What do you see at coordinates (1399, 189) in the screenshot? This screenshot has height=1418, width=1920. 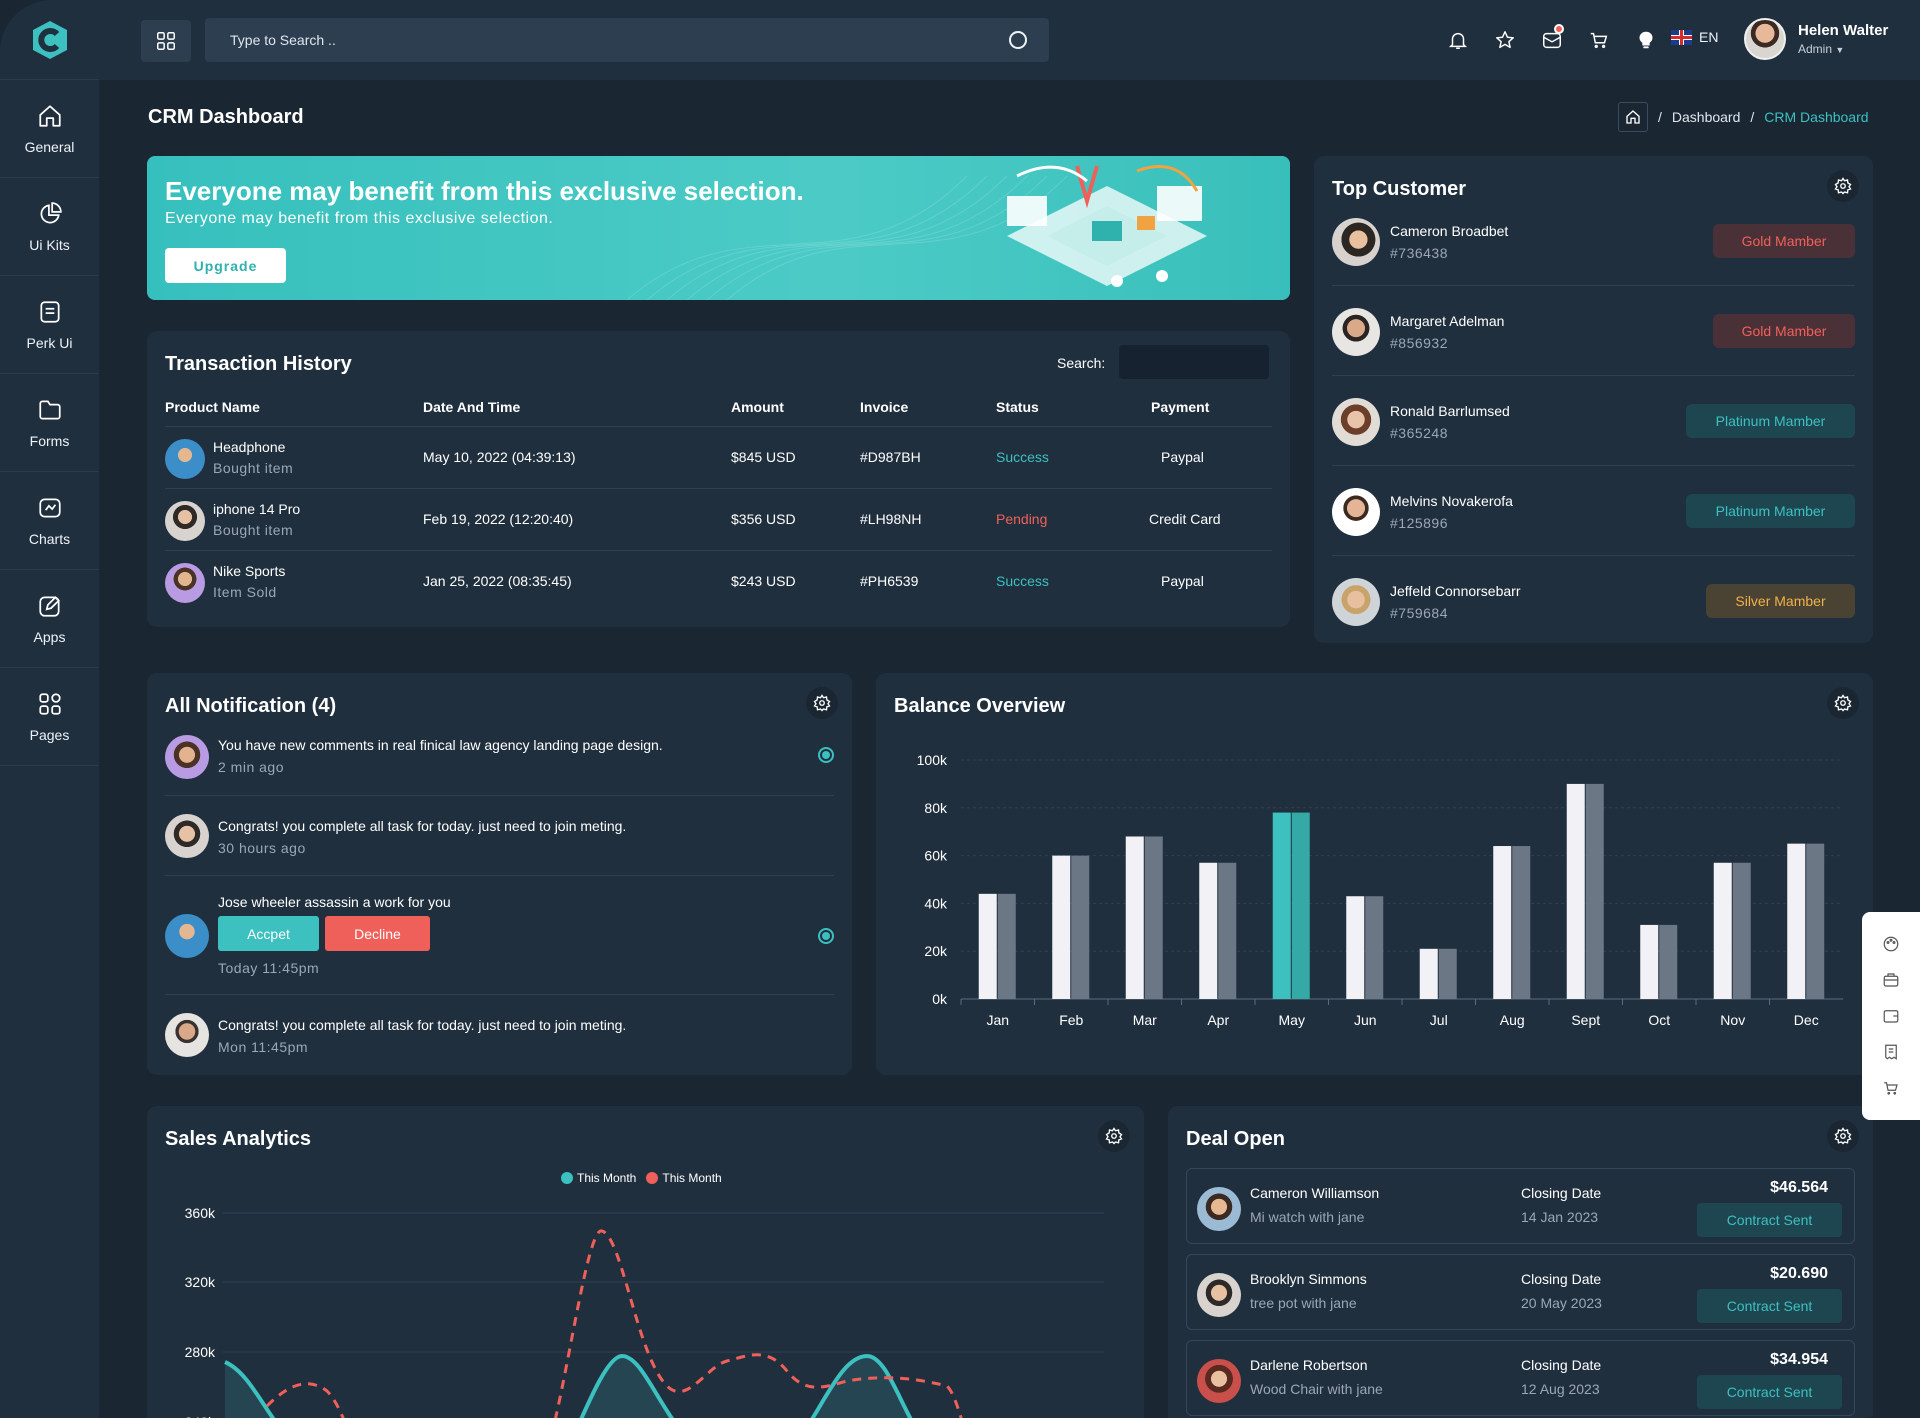 I see `card-title: Top Customer` at bounding box center [1399, 189].